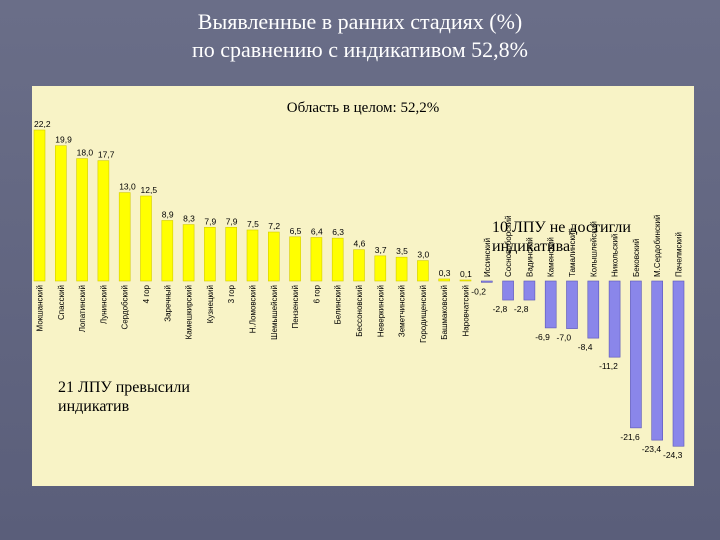  I want to click on value-label-27: -8,4, so click(585, 347).